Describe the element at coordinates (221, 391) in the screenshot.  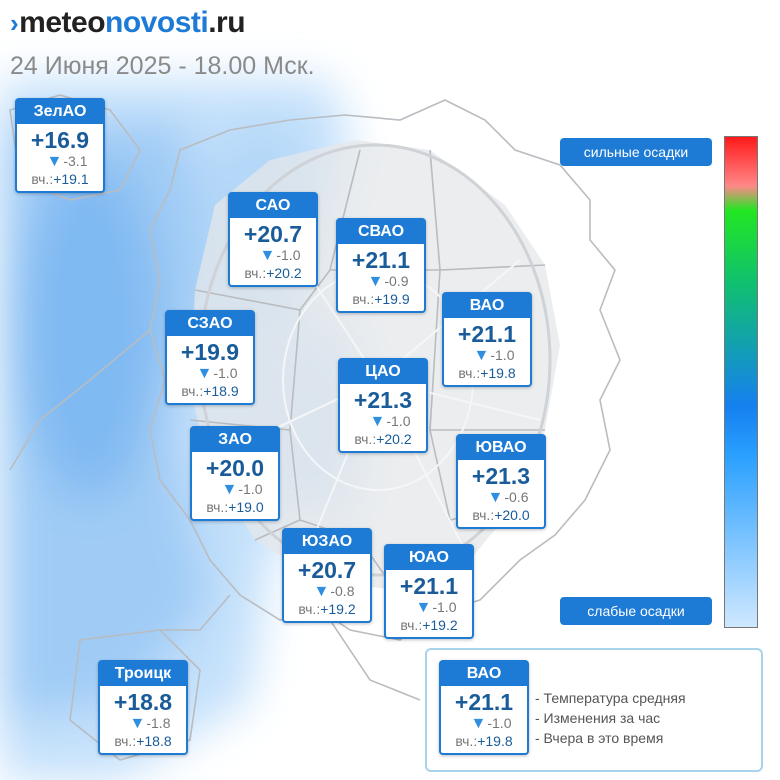
I see `yesterday-temperature: +18.9` at that location.